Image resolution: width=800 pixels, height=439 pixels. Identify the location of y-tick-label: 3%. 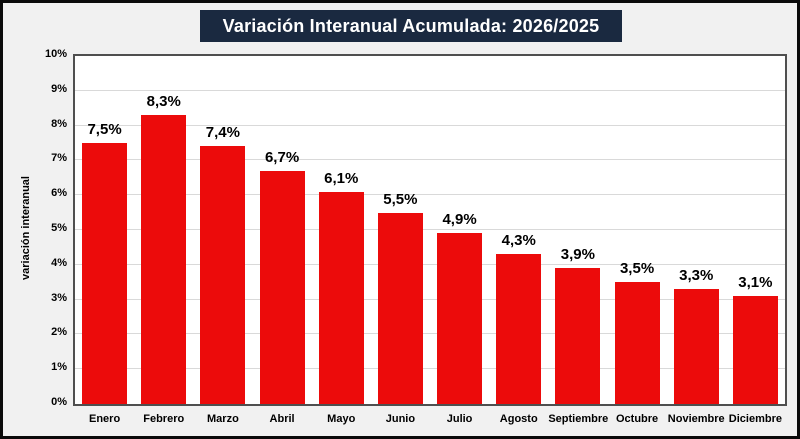
(59, 297).